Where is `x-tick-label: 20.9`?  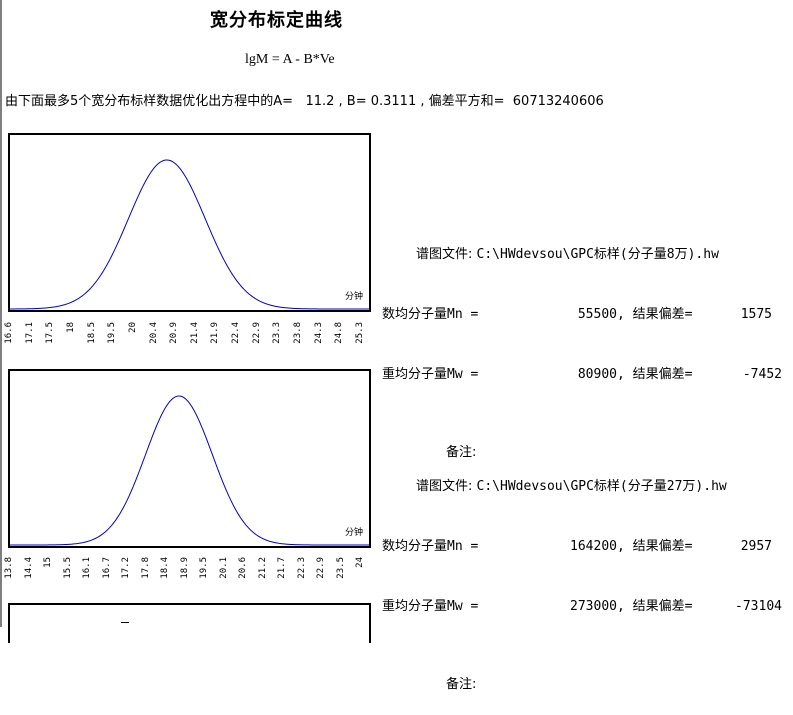
x-tick-label: 20.9 is located at coordinates (174, 333).